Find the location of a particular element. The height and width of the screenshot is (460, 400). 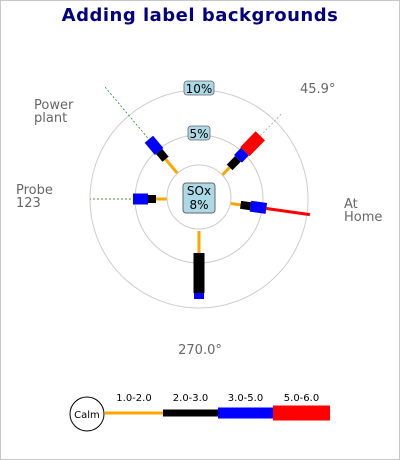

direction-label: Power plant is located at coordinates (54, 112).